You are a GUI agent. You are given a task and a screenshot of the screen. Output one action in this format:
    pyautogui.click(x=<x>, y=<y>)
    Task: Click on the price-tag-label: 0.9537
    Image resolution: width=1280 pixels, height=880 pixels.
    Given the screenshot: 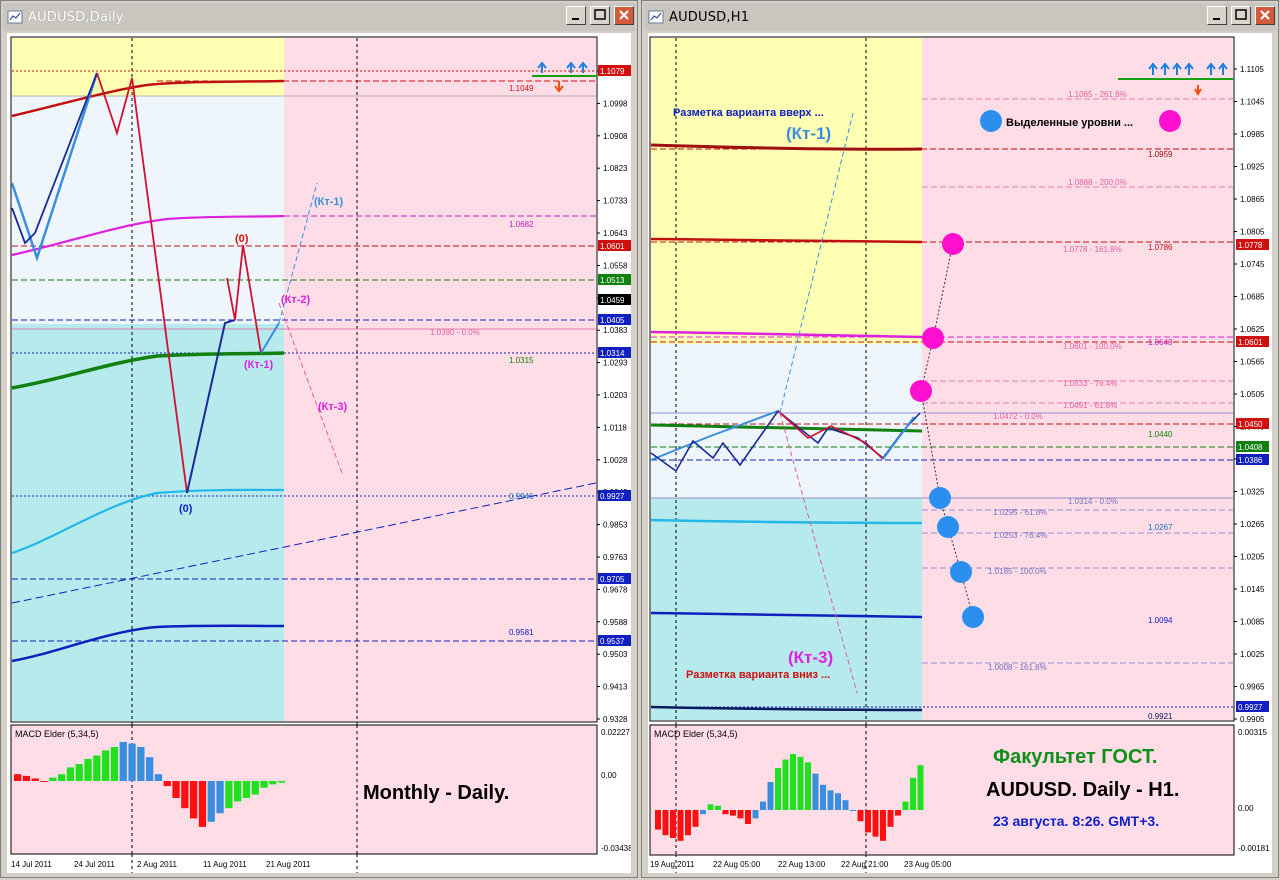 What is the action you would take?
    pyautogui.click(x=612, y=641)
    